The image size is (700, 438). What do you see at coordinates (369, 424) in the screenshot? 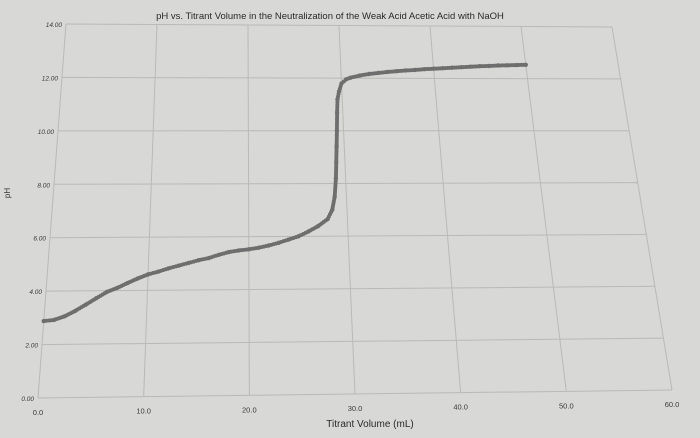
I see `x-axis-label: Titrant Volume (mL)` at bounding box center [369, 424].